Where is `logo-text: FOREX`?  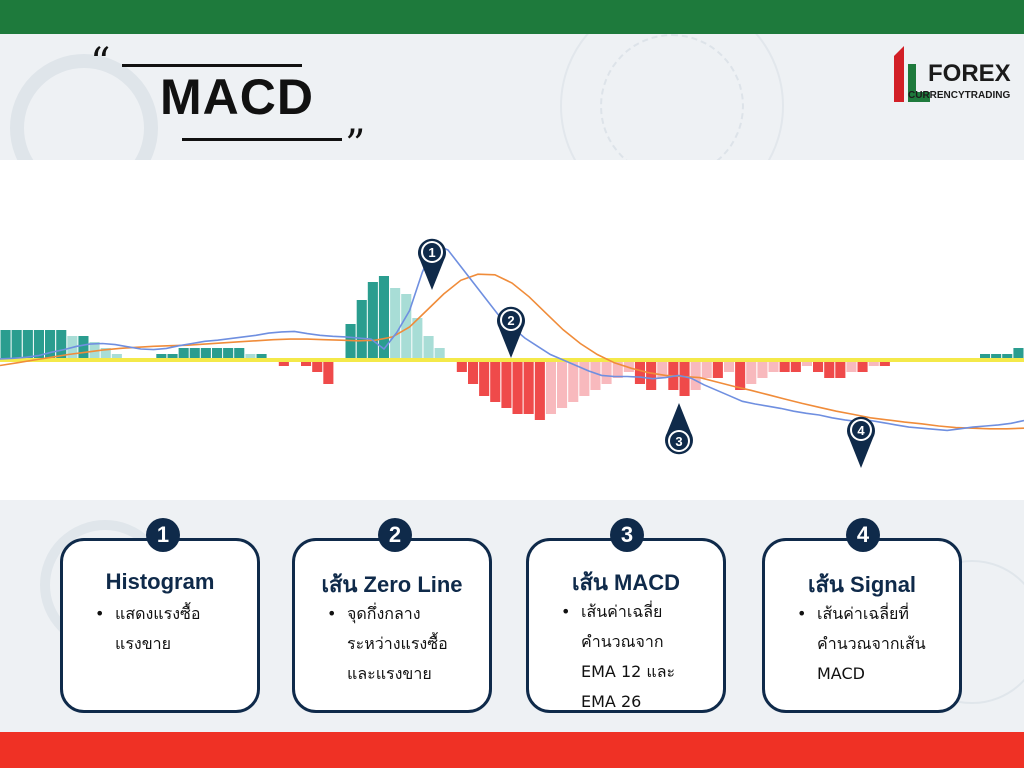 logo-text: FOREX is located at coordinates (969, 73).